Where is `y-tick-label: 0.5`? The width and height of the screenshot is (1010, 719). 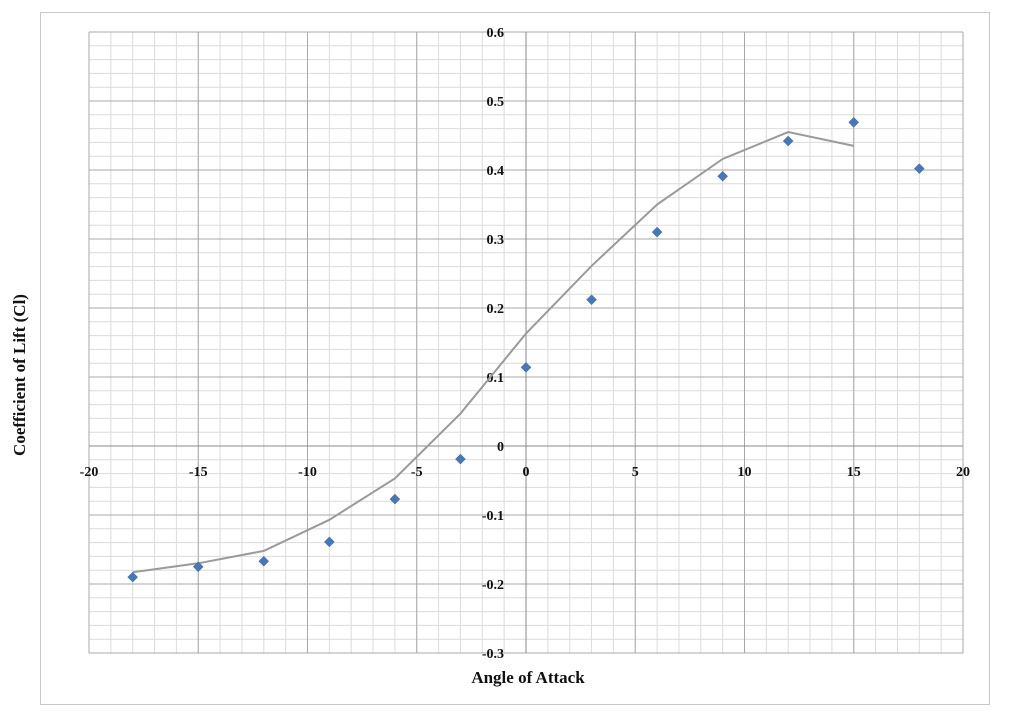 y-tick-label: 0.5 is located at coordinates (496, 102).